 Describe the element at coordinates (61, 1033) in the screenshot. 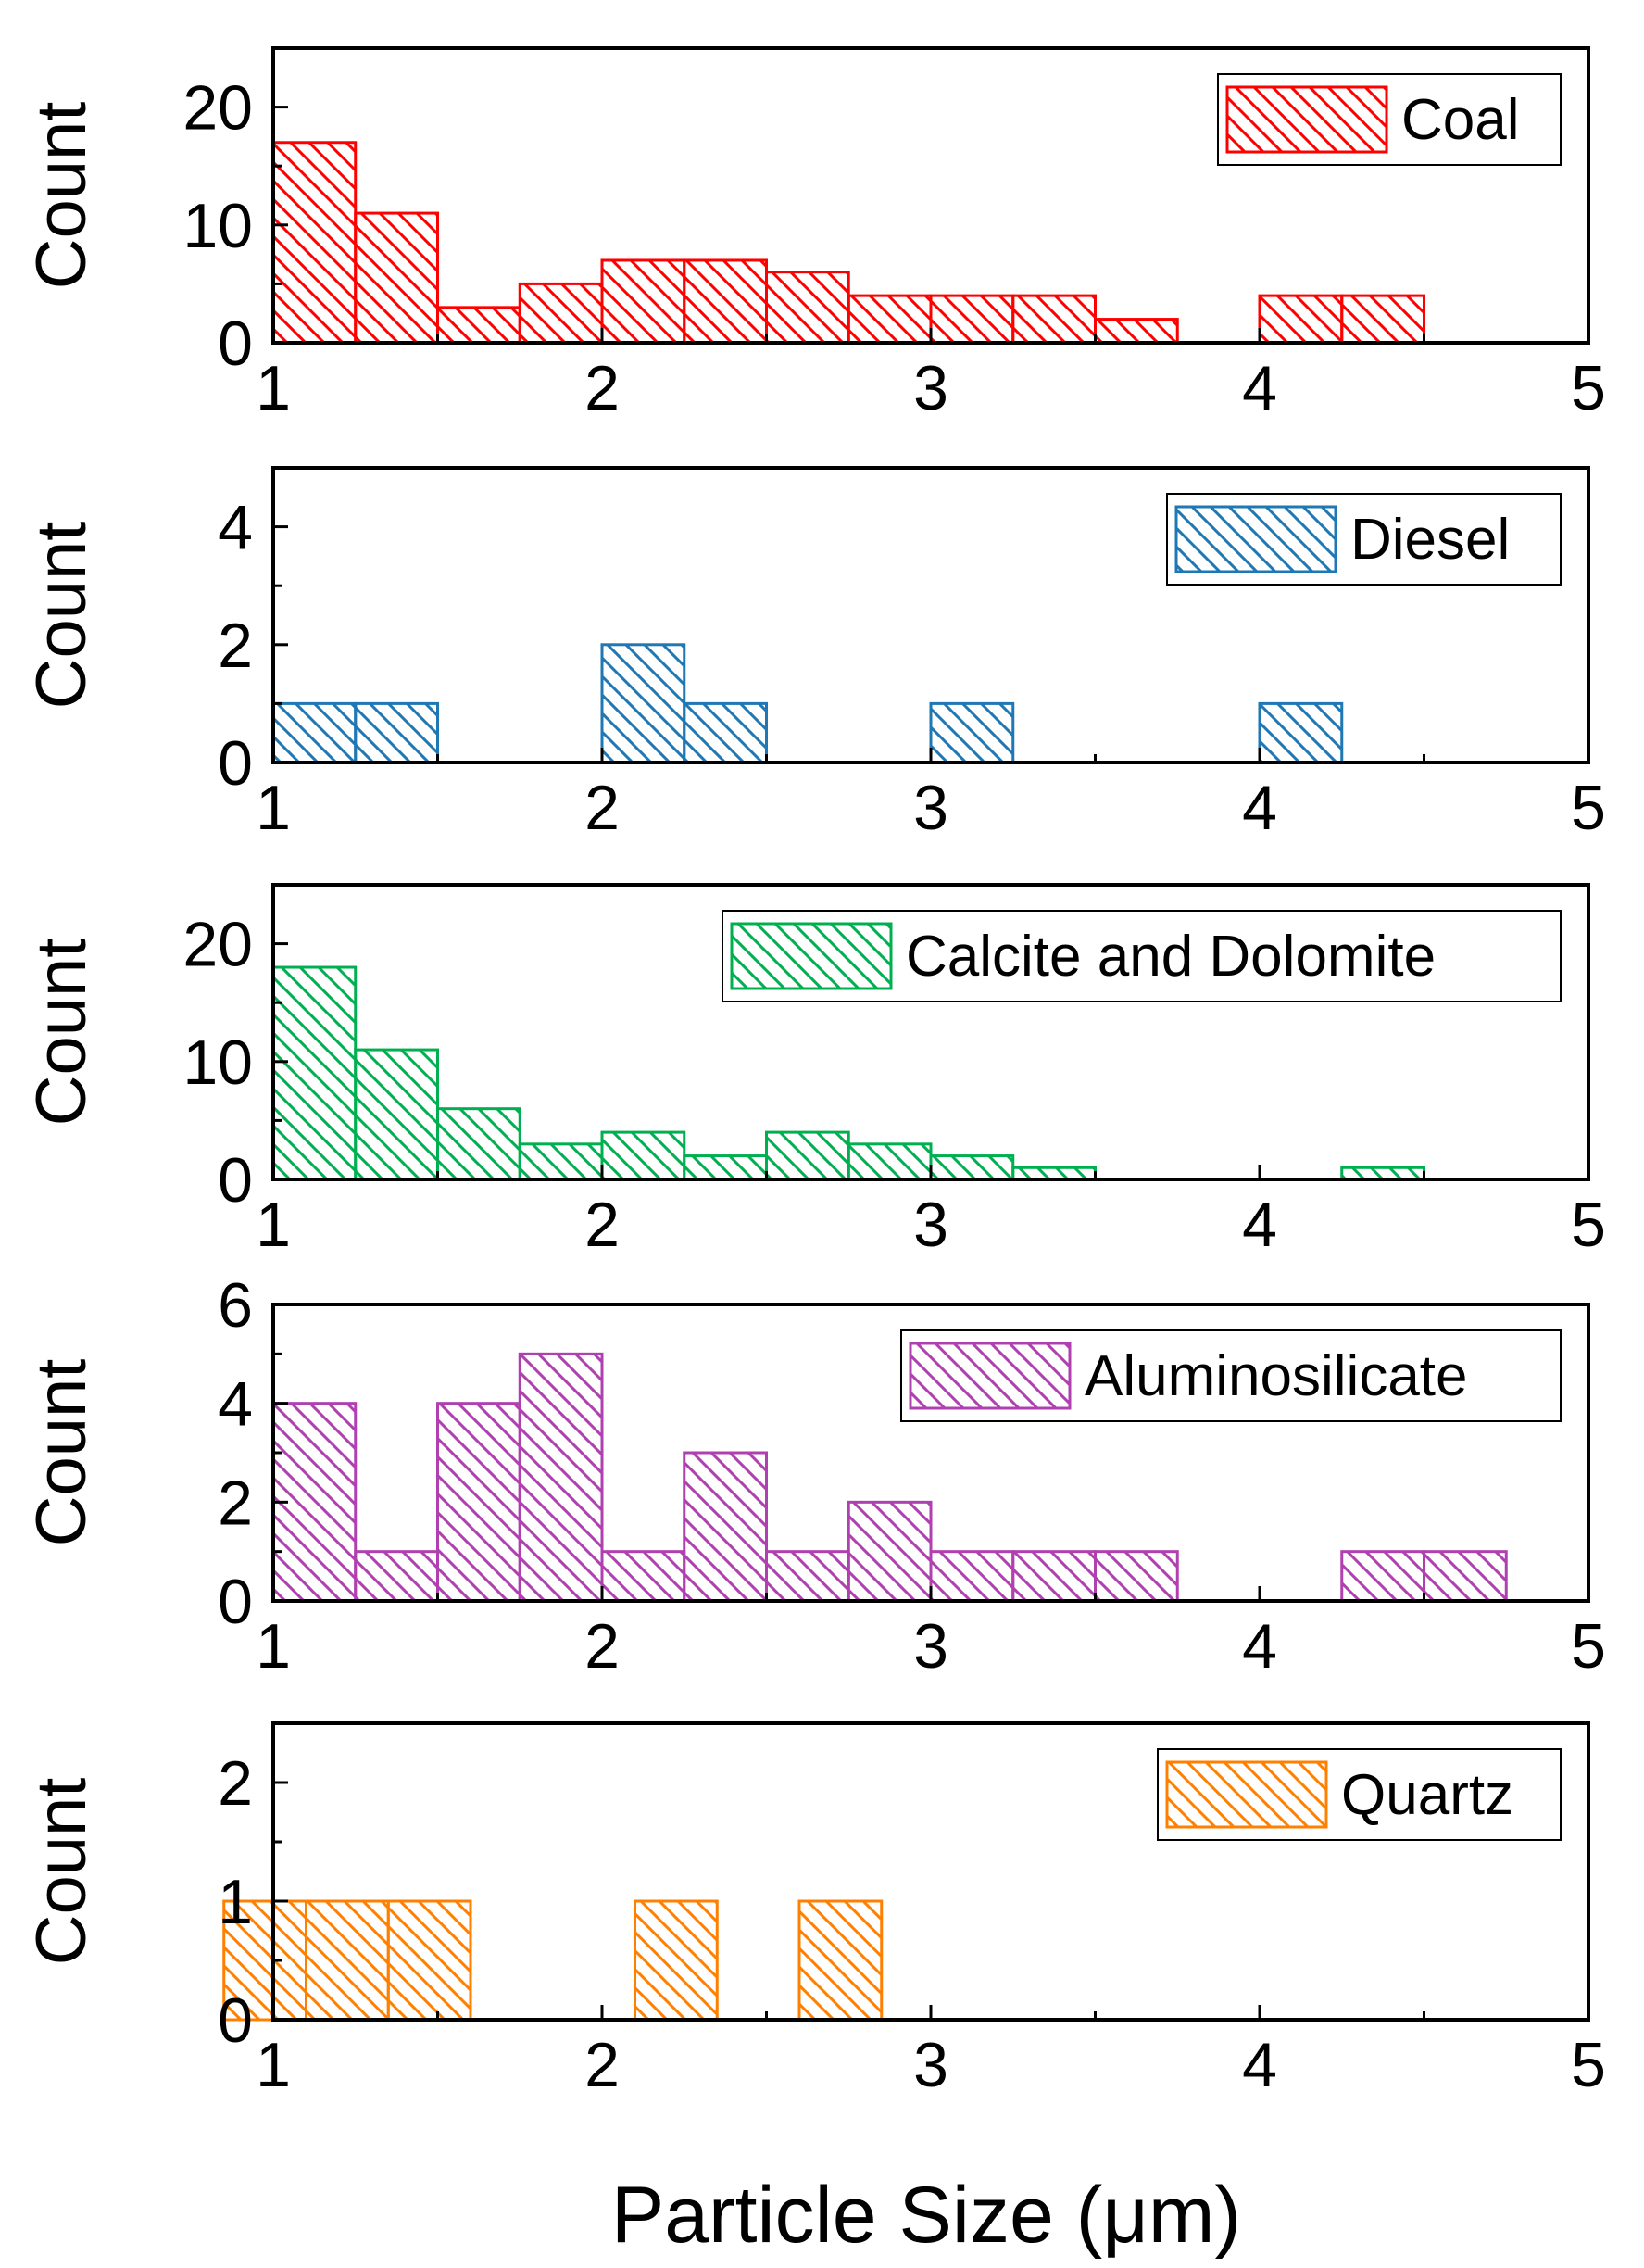

I see `calcite-and-dolomite-y-axis-title: Count` at that location.